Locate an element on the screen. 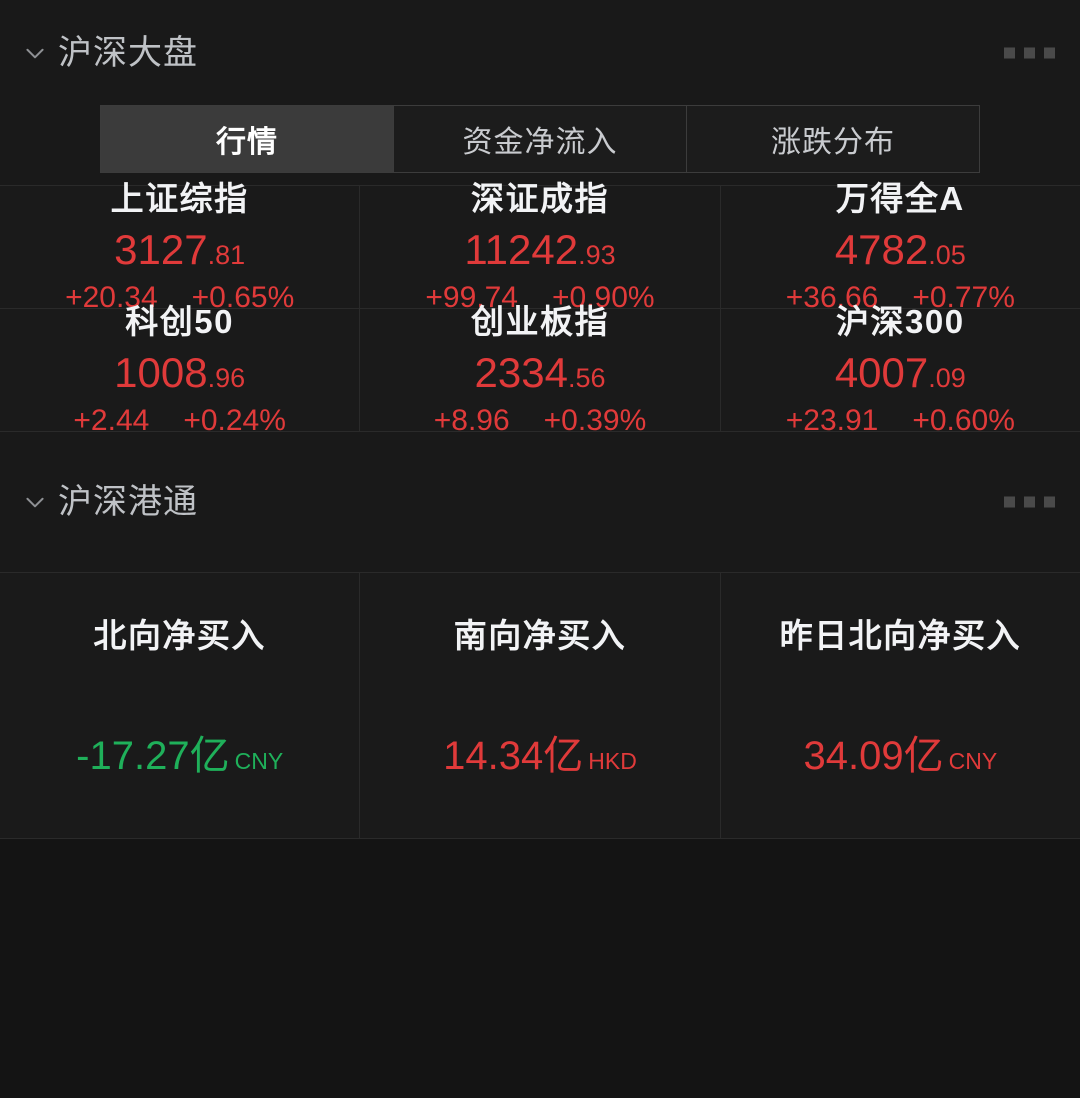 Image resolution: width=1080 pixels, height=1098 pixels. index-price-integer: 11242 is located at coordinates (521, 249).